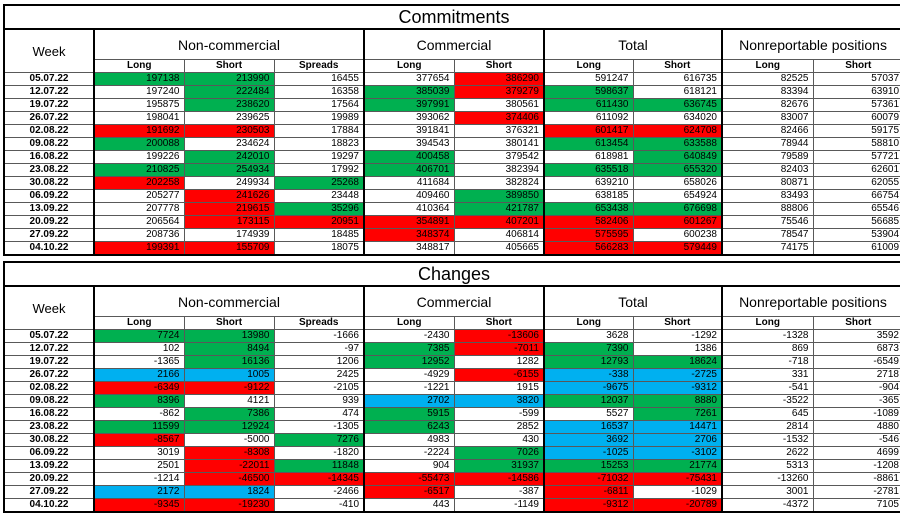  What do you see at coordinates (767, 362) in the screenshot?
I see `value-cell: -718` at bounding box center [767, 362].